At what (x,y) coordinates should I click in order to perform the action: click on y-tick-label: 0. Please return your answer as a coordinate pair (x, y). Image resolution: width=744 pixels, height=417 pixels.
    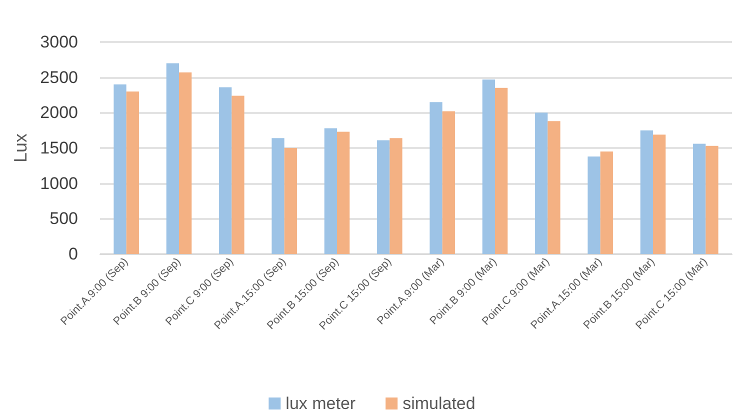
    Looking at the image, I should click on (73, 254).